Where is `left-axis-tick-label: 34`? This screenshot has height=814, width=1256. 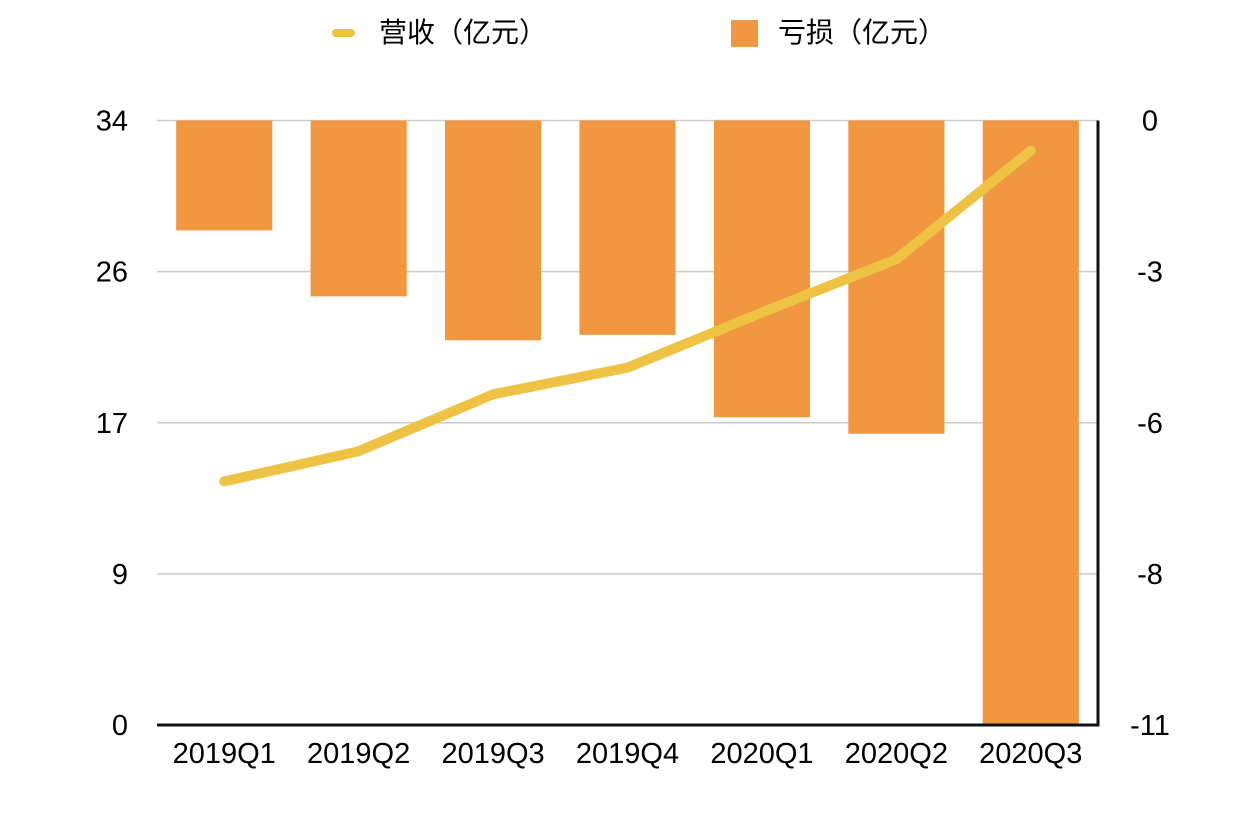 left-axis-tick-label: 34 is located at coordinates (112, 122).